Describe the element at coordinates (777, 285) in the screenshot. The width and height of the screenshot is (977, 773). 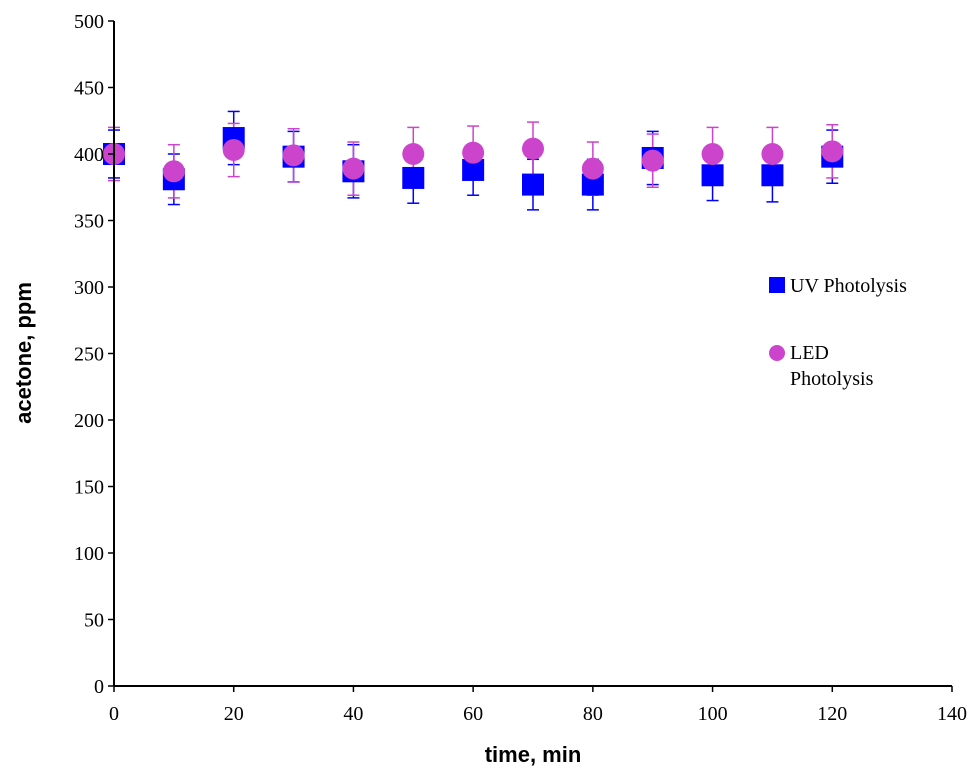
I see `legend-marker-uv-photolysis` at that location.